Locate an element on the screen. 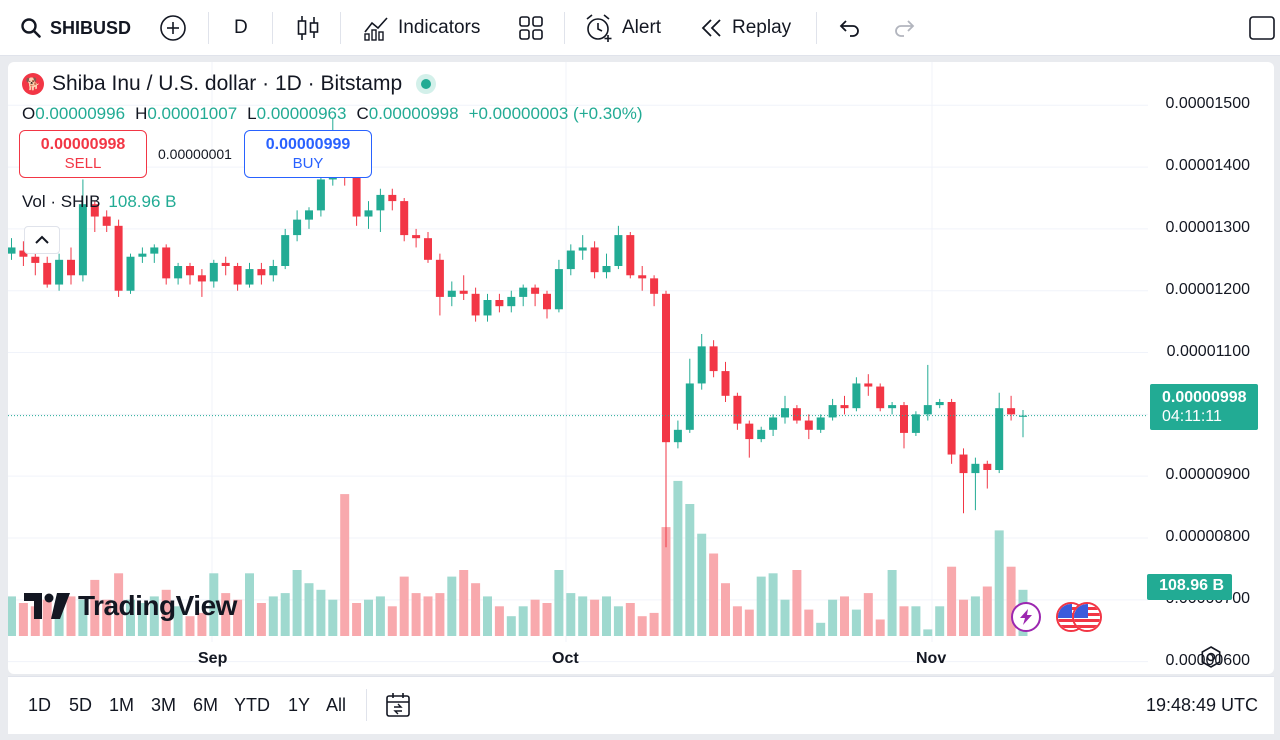 The height and width of the screenshot is (740, 1280). gear-icon is located at coordinates (1211, 657).